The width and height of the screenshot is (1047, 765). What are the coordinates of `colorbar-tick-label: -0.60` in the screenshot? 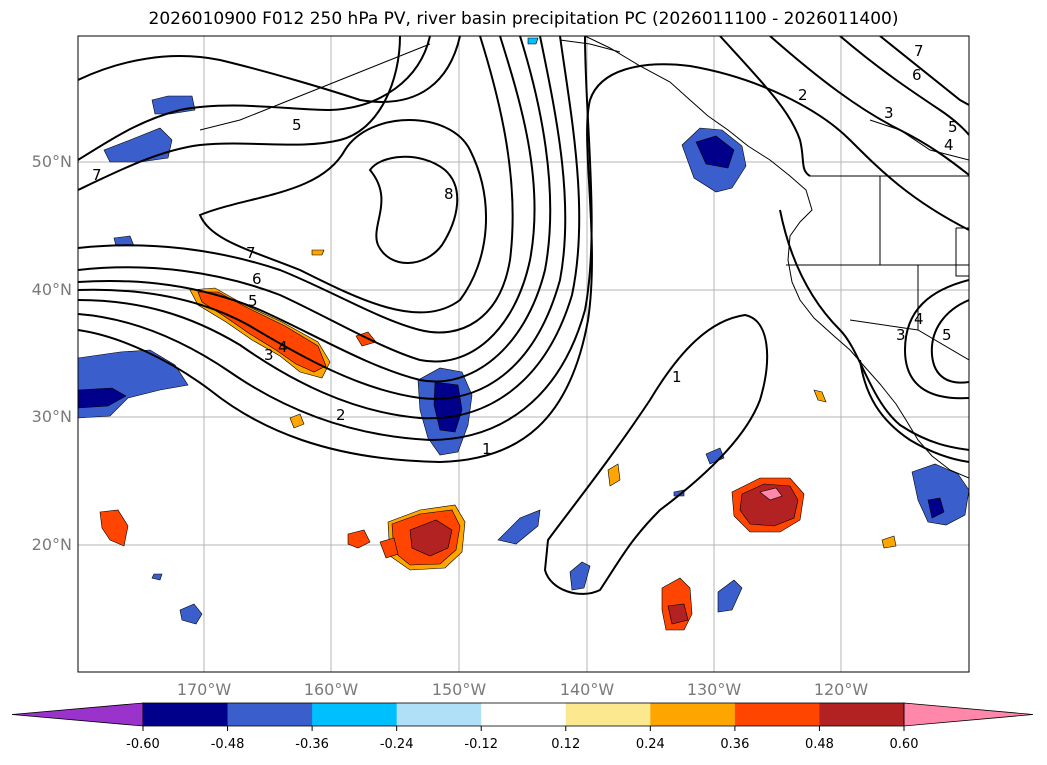 It's located at (143, 744).